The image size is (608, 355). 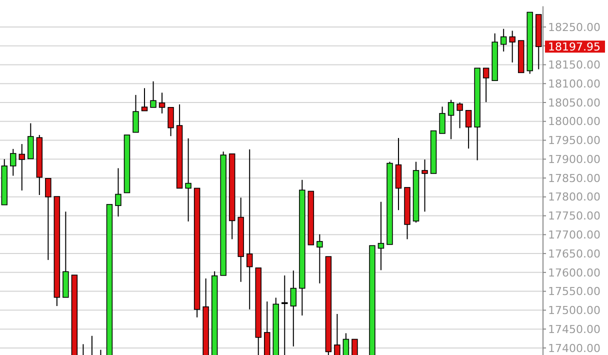 I want to click on y-tick-label: 17700.00, so click(x=574, y=235).